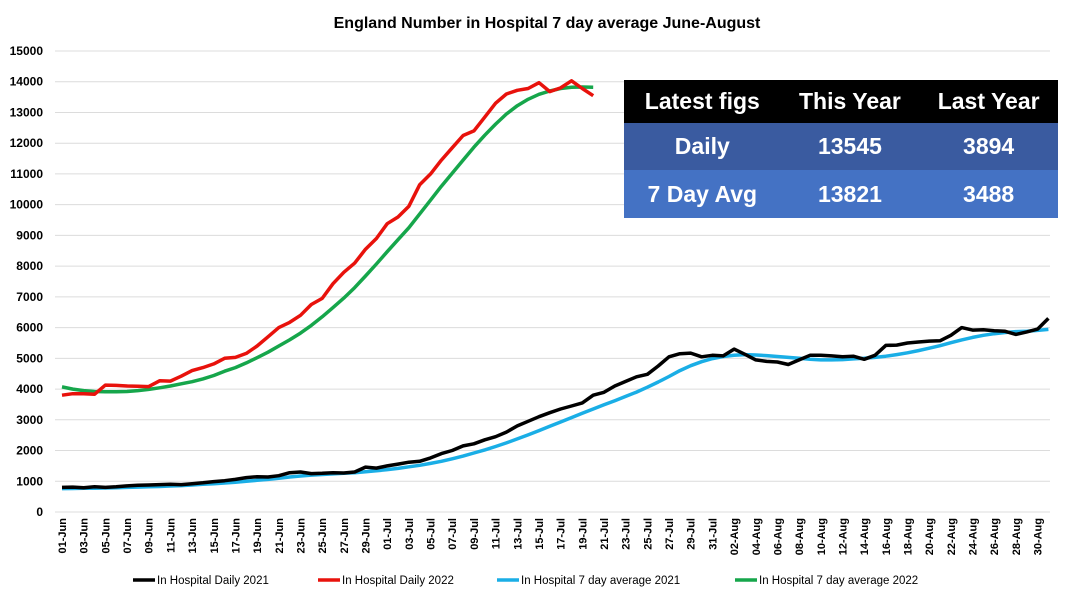  What do you see at coordinates (63, 536) in the screenshot?
I see `x-tick-label: 01-Jun` at bounding box center [63, 536].